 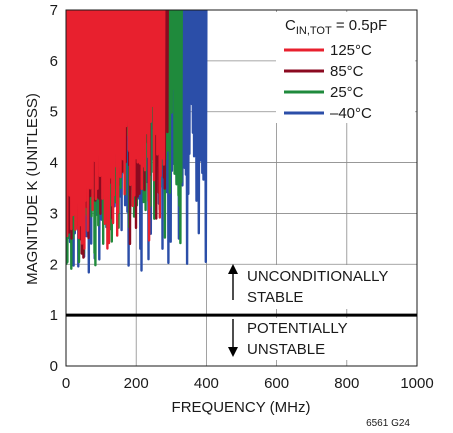 I want to click on series-trace, so click(x=116, y=130).